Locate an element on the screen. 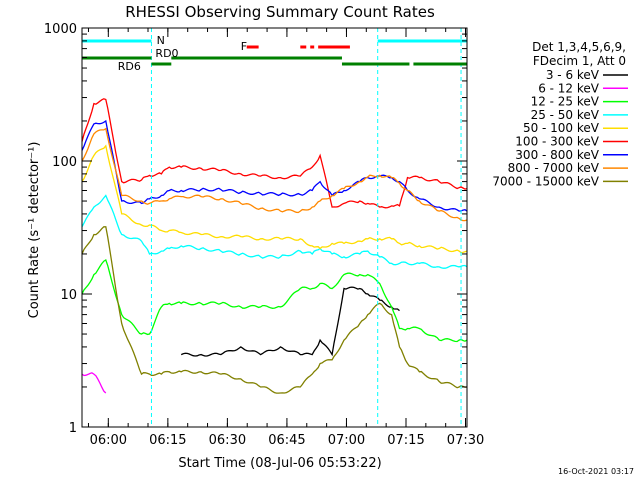 The image size is (640, 484). legend-label: 100 - 300 keV is located at coordinates (557, 142).